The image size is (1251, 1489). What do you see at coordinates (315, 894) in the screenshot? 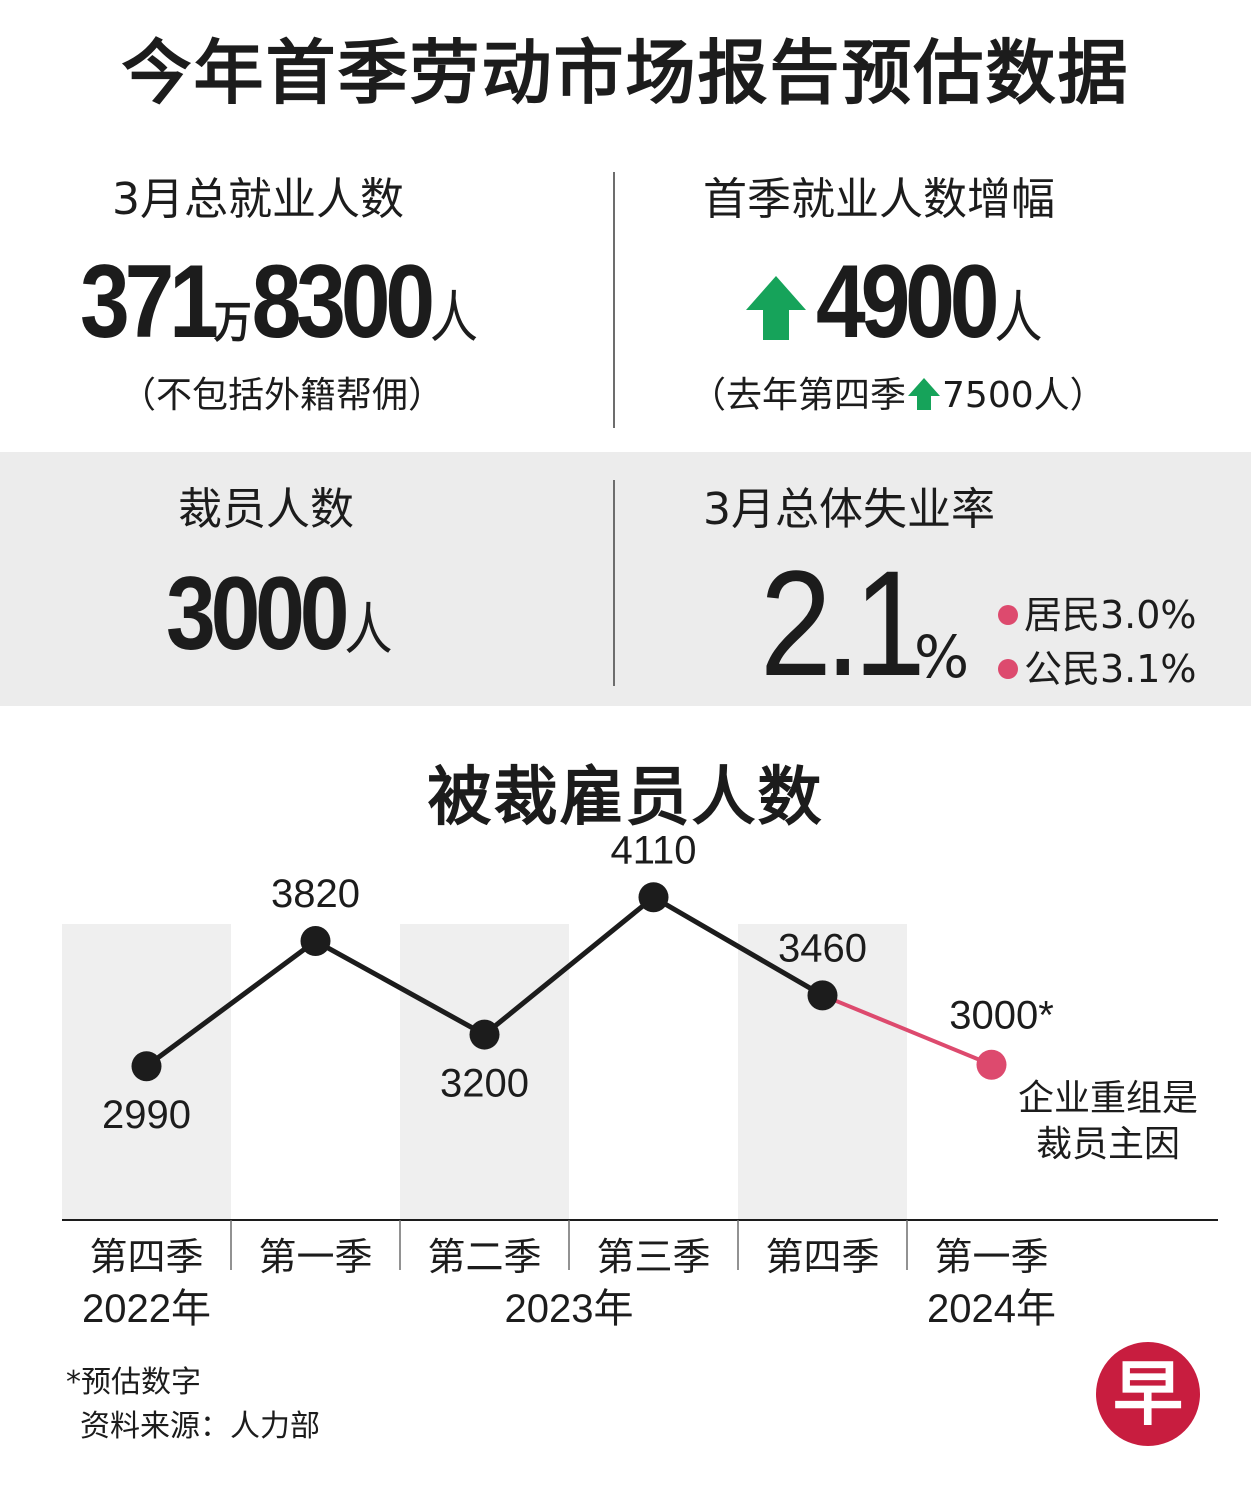
I see `data-label: 3820` at bounding box center [315, 894].